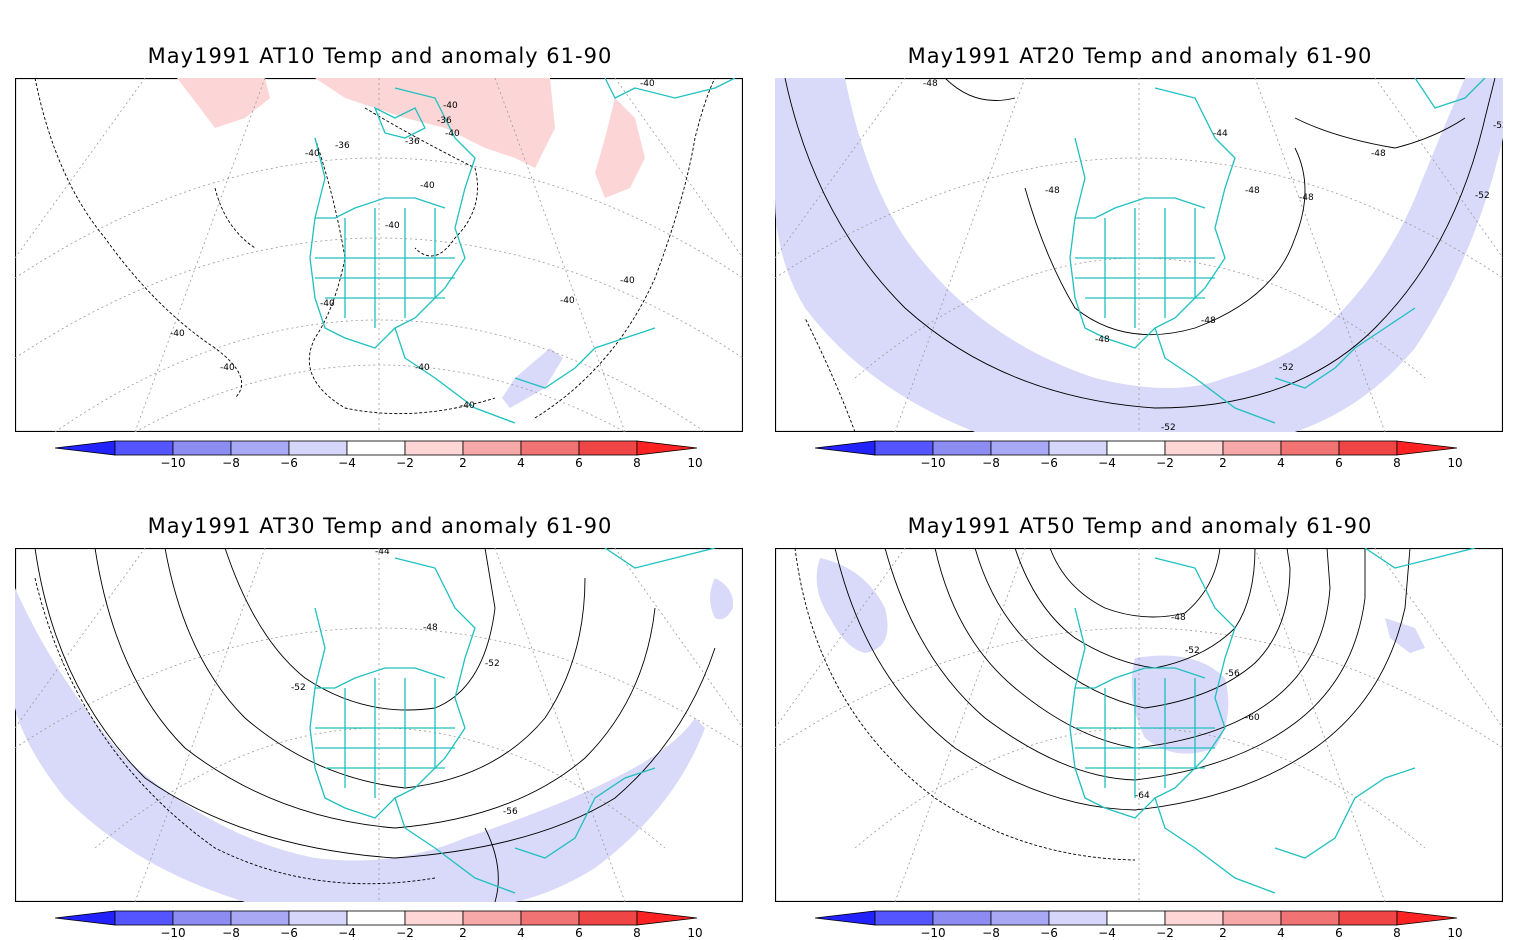  Describe the element at coordinates (510, 812) in the screenshot. I see `contour-label: -56` at that location.